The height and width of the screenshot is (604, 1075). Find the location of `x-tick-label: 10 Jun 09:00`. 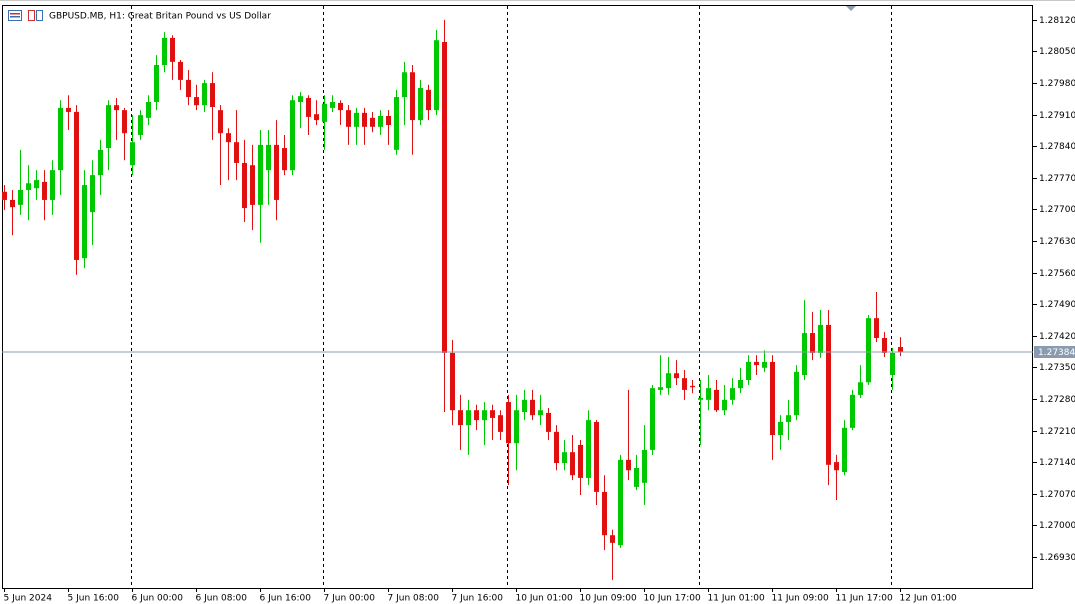

x-tick-label: 10 Jun 09:00 is located at coordinates (608, 599).